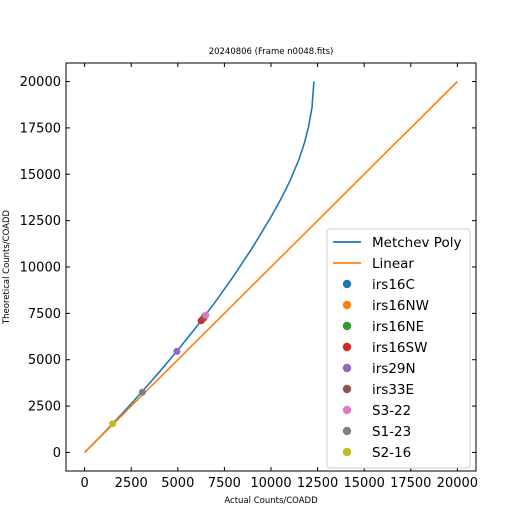  Describe the element at coordinates (416, 243) in the screenshot. I see `legend-entry-label: Metchev Poly` at that location.